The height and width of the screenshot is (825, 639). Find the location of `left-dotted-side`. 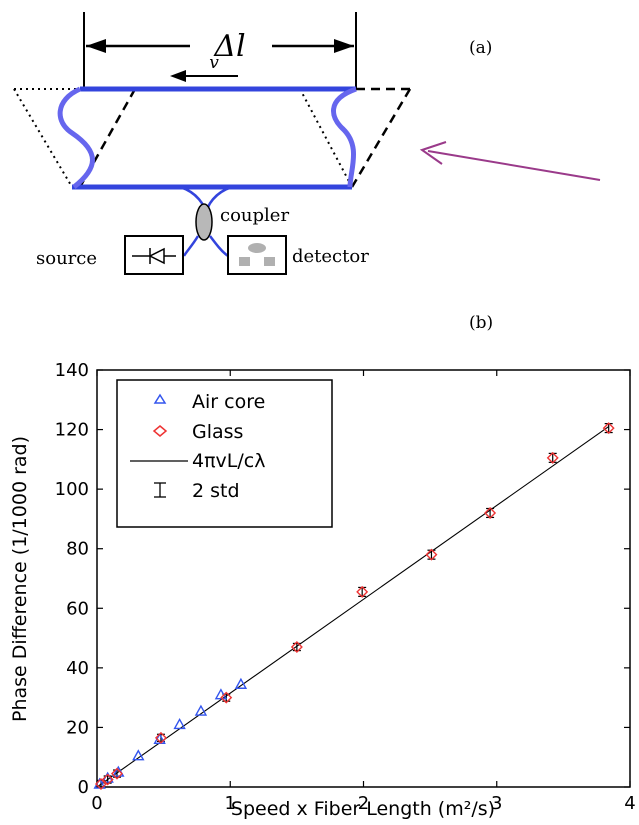

left-dotted-side is located at coordinates (43, 138).